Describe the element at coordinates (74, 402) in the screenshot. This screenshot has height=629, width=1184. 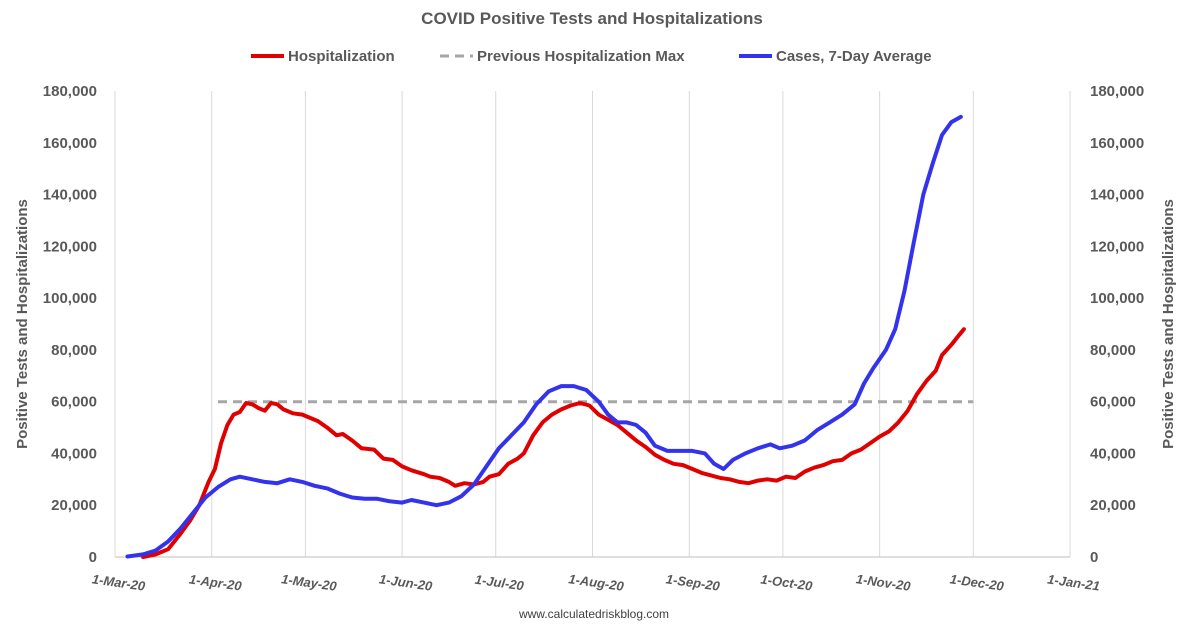
I see `y-tick-label-left: 60,000` at that location.